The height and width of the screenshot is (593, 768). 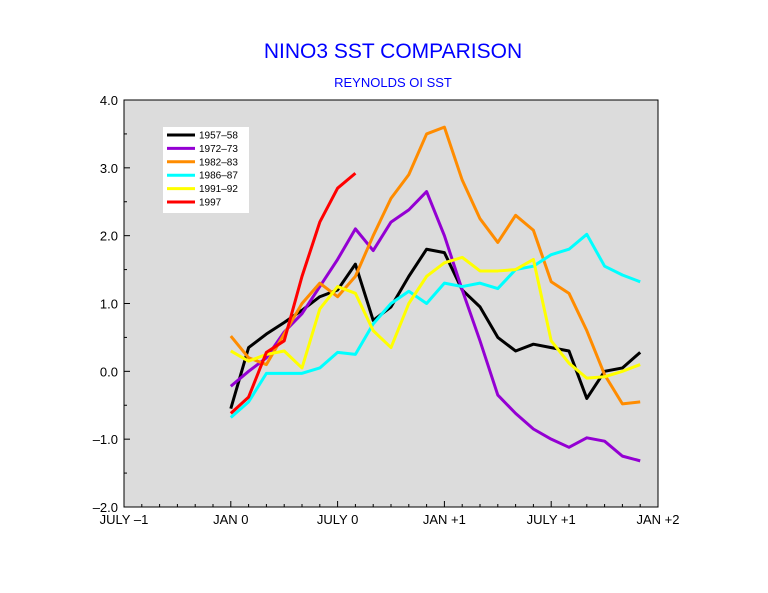 I want to click on x-tick-label: JULY –1, so click(x=124, y=519).